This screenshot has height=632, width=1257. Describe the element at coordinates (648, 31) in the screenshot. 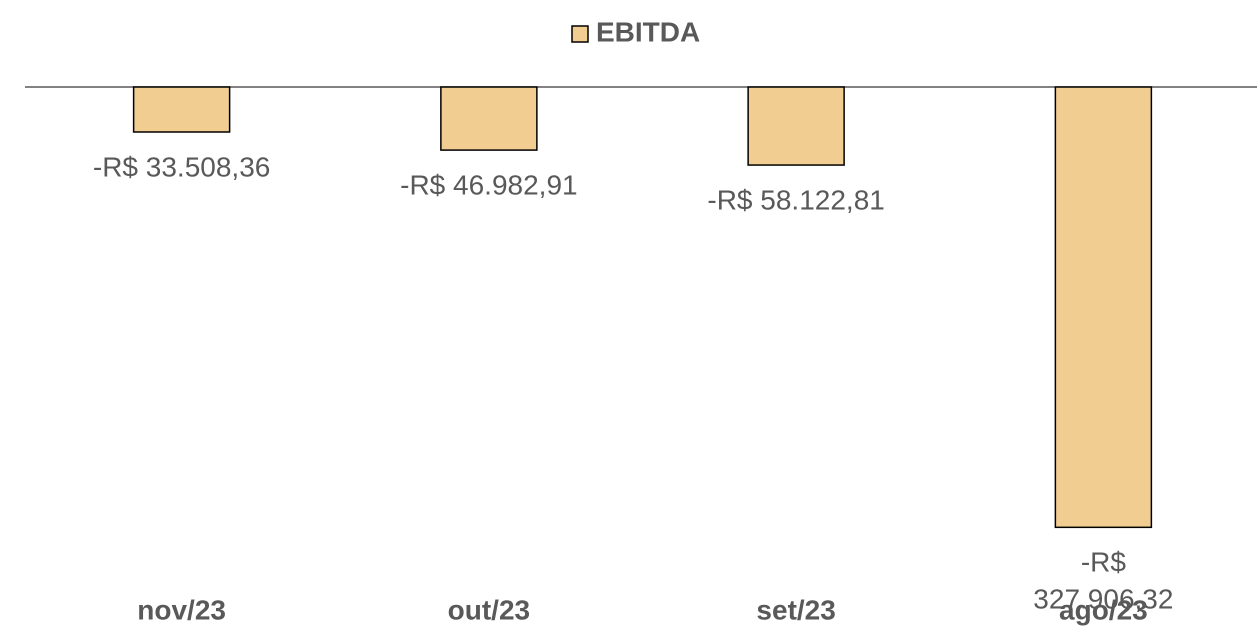

I see `legend-label: EBITDA` at that location.